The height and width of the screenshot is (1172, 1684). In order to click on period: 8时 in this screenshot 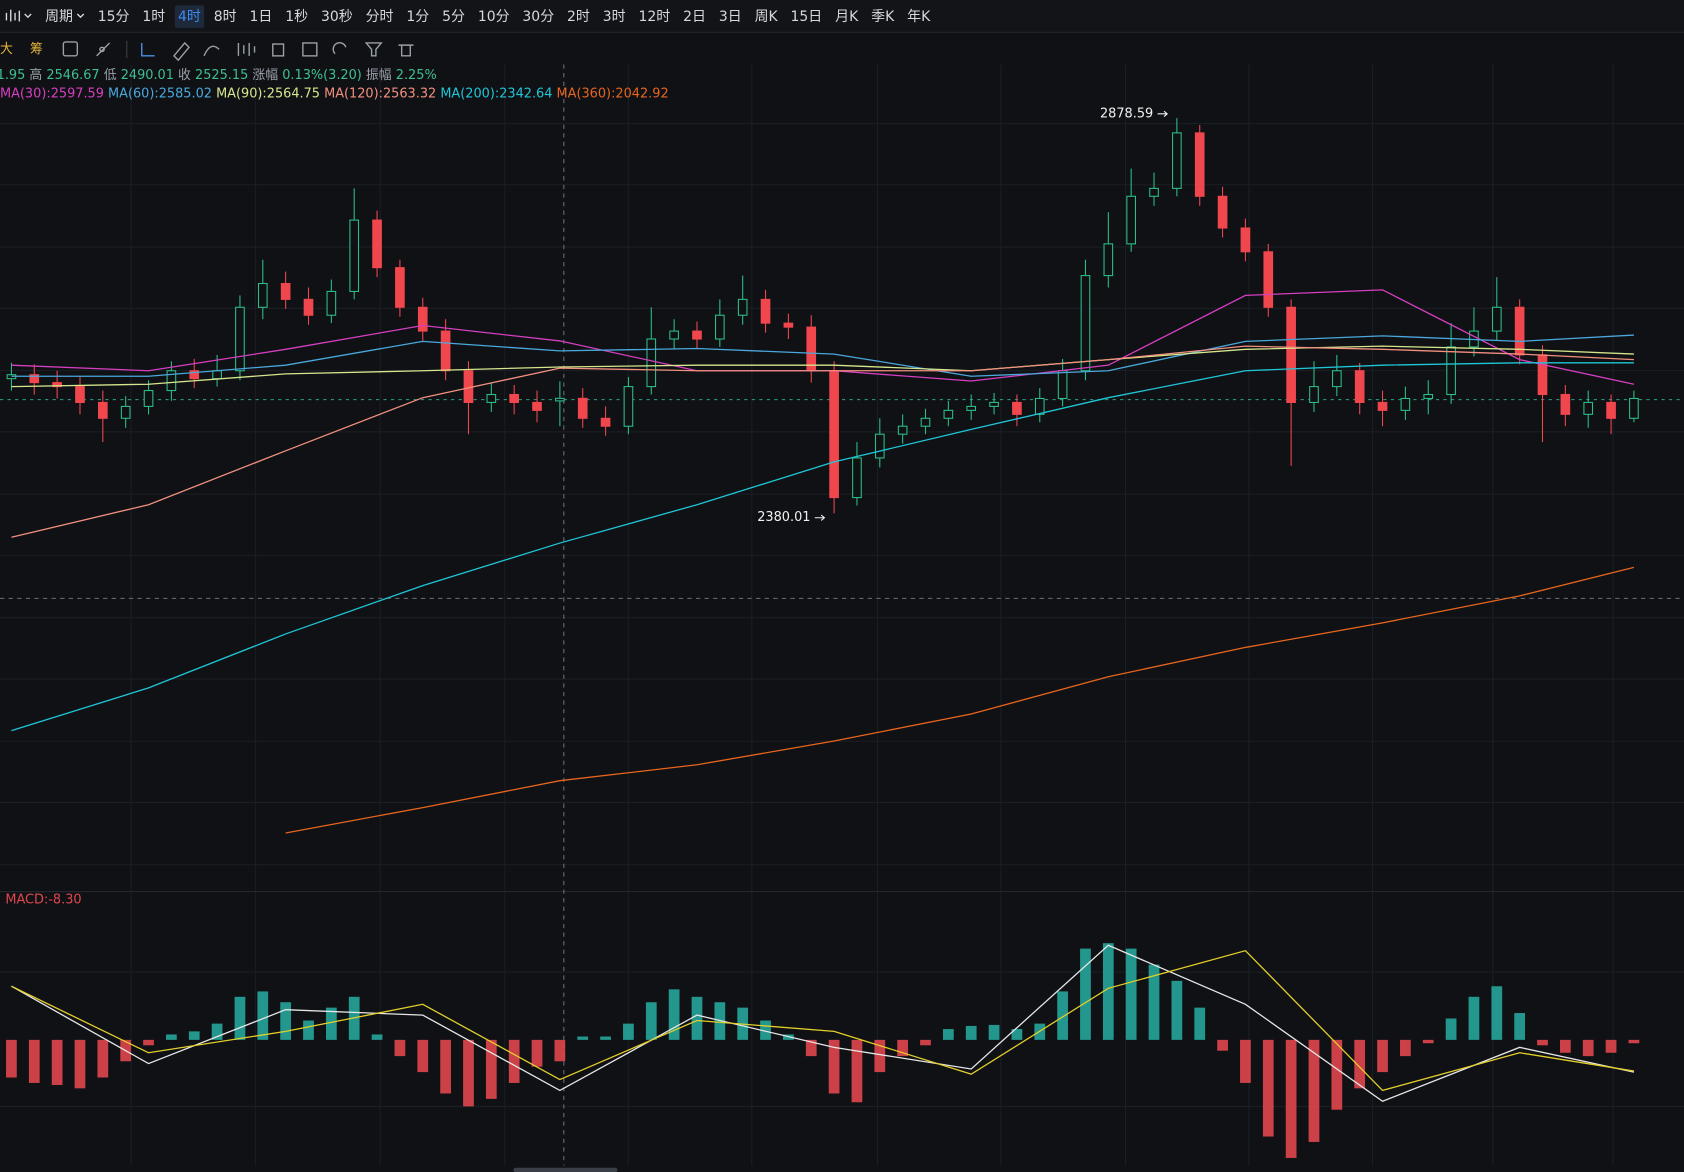, I will do `click(225, 17)`.